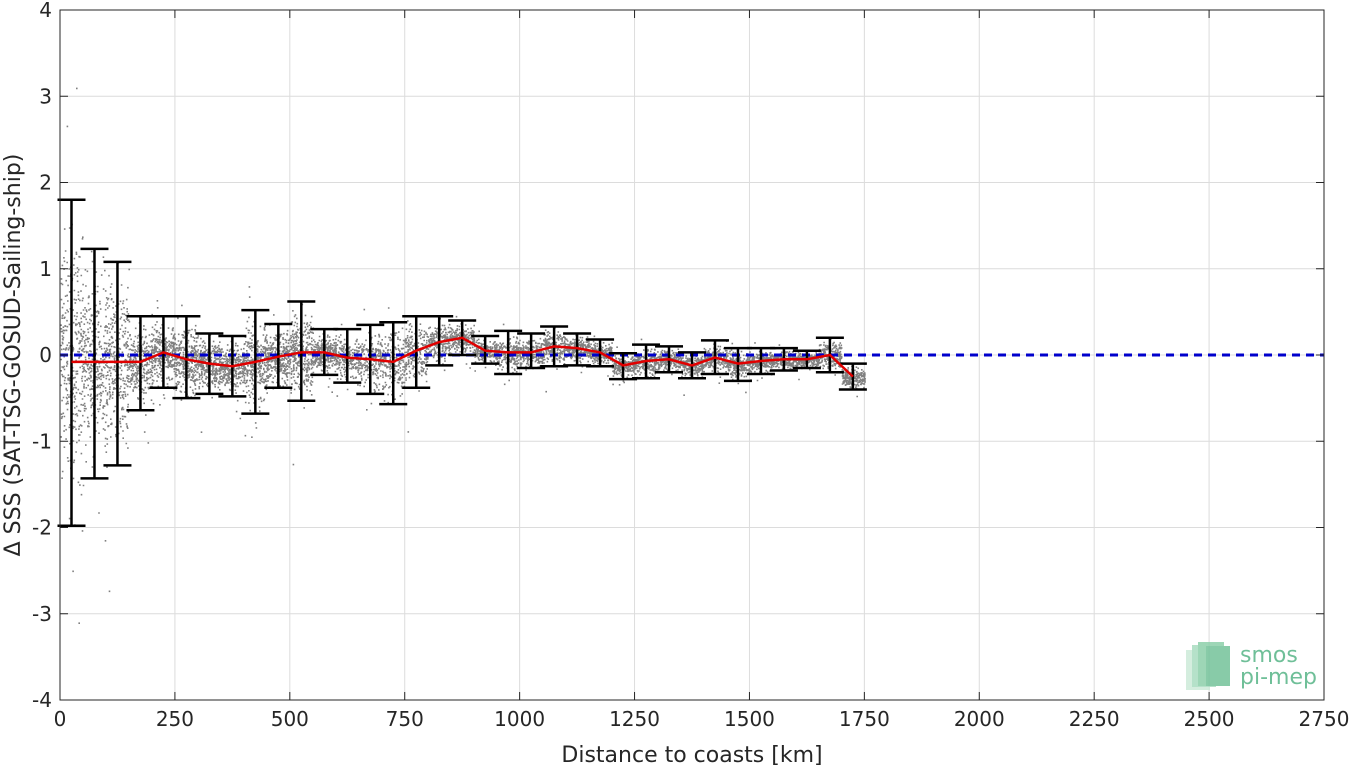 Image resolution: width=1352 pixels, height=768 pixels. Describe the element at coordinates (45, 96) in the screenshot. I see `y-tick-label: 3` at that location.